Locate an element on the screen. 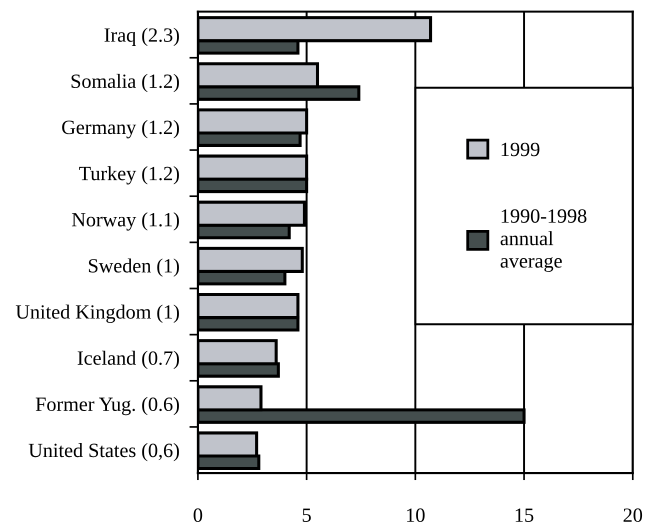  x-tick-label: 20 is located at coordinates (633, 515).